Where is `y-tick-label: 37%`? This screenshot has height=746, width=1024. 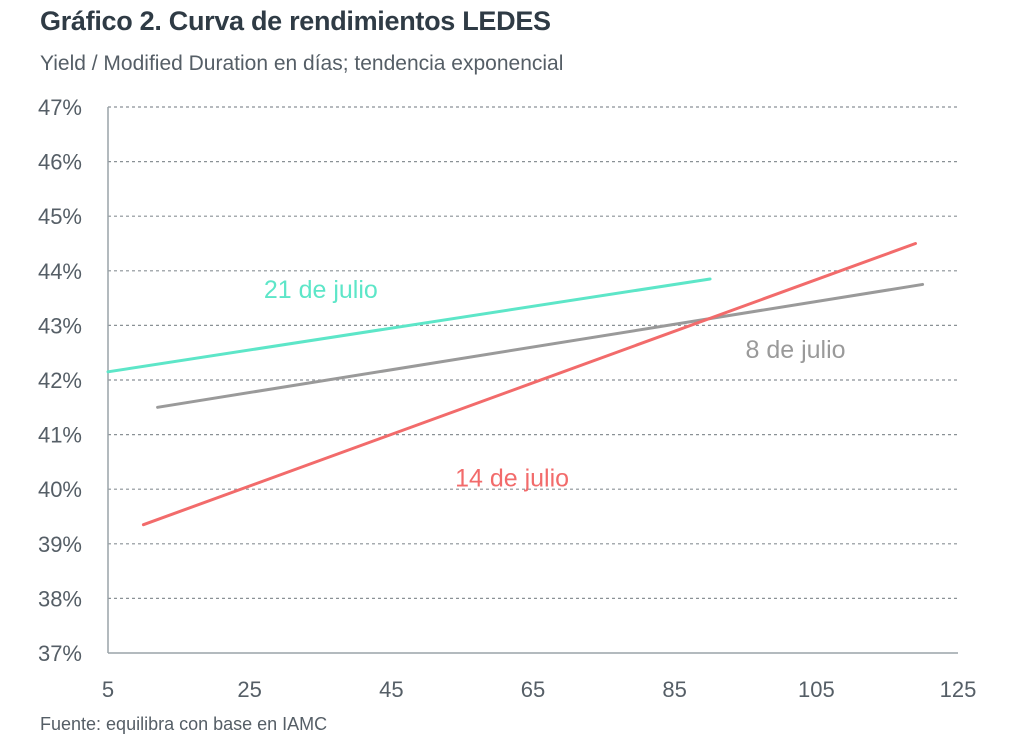 y-tick-label: 37% is located at coordinates (60, 653).